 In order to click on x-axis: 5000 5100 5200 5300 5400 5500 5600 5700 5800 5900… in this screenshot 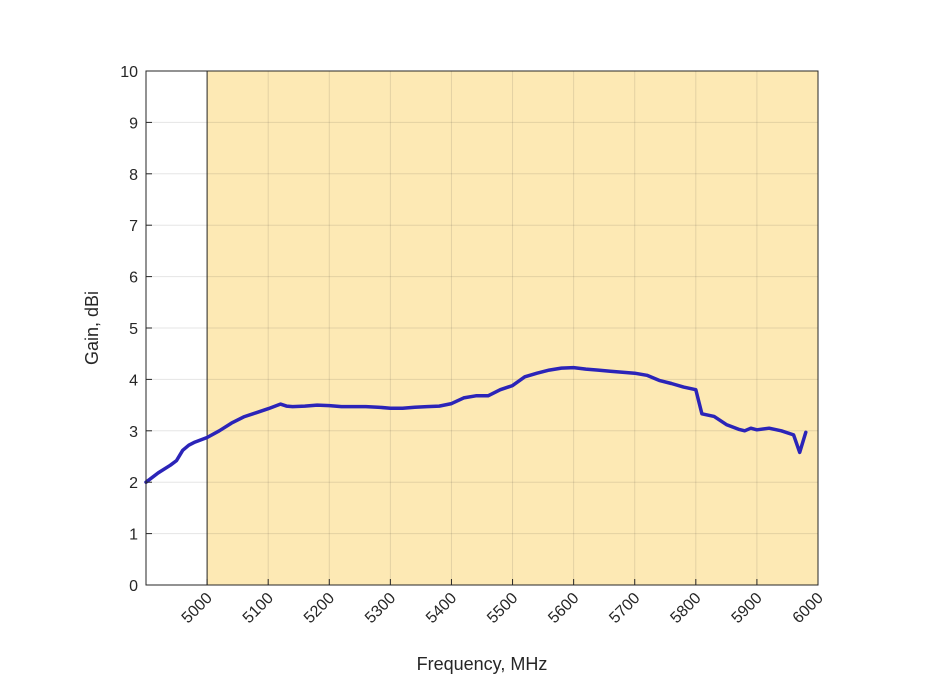, I will do `click(503, 603)`.